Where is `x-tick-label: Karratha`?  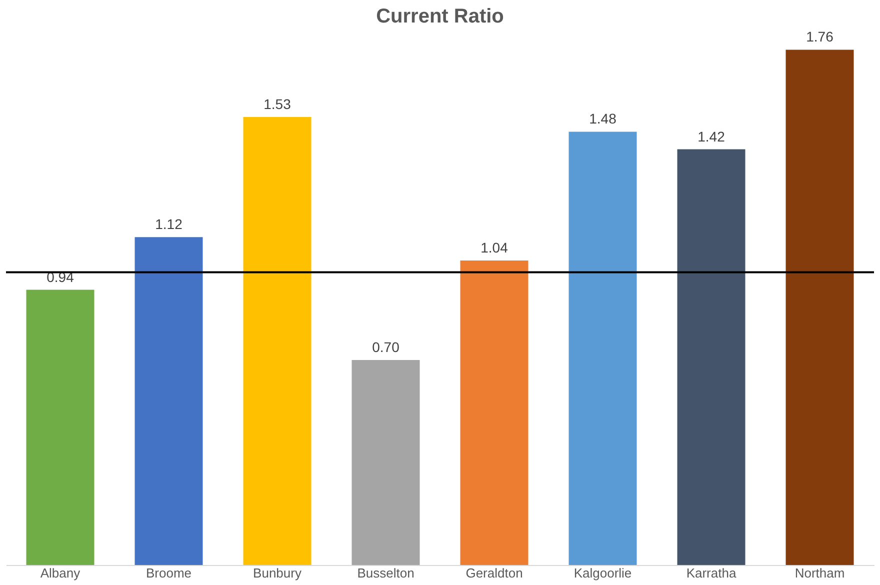
x-tick-label: Karratha is located at coordinates (711, 573).